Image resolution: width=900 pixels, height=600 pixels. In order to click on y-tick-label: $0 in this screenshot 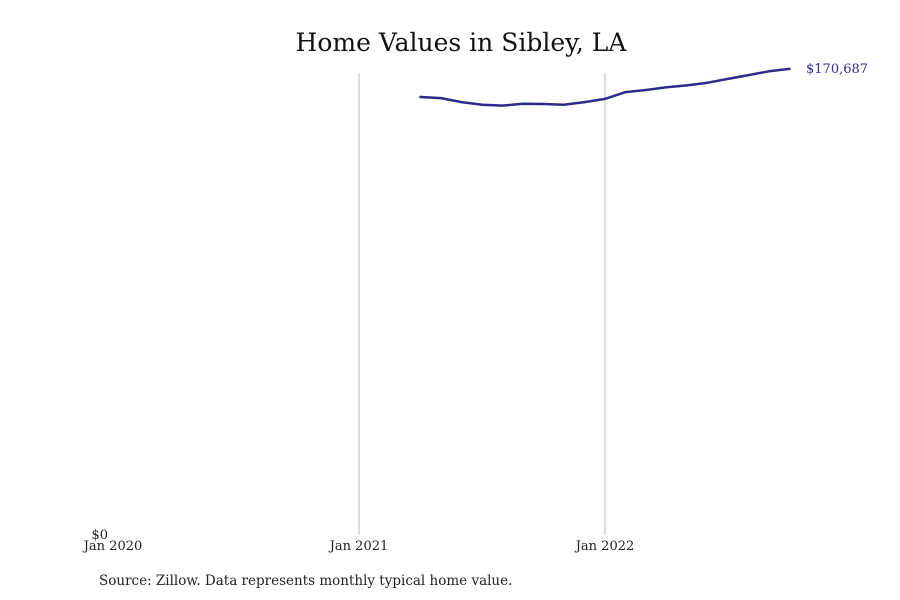, I will do `click(99, 535)`.